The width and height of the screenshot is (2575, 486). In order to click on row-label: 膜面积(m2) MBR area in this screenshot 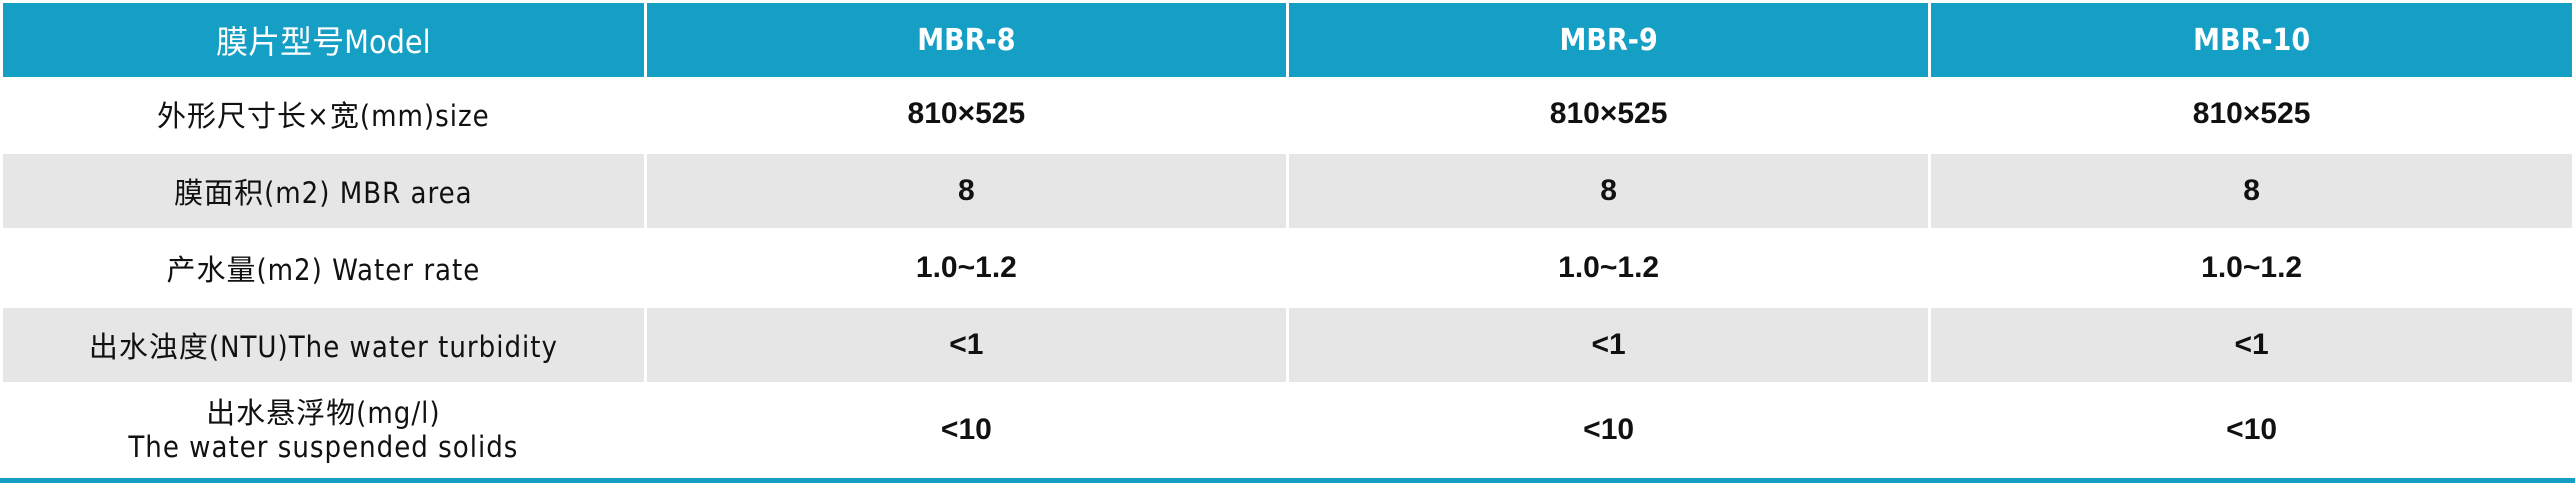, I will do `click(325, 191)`.